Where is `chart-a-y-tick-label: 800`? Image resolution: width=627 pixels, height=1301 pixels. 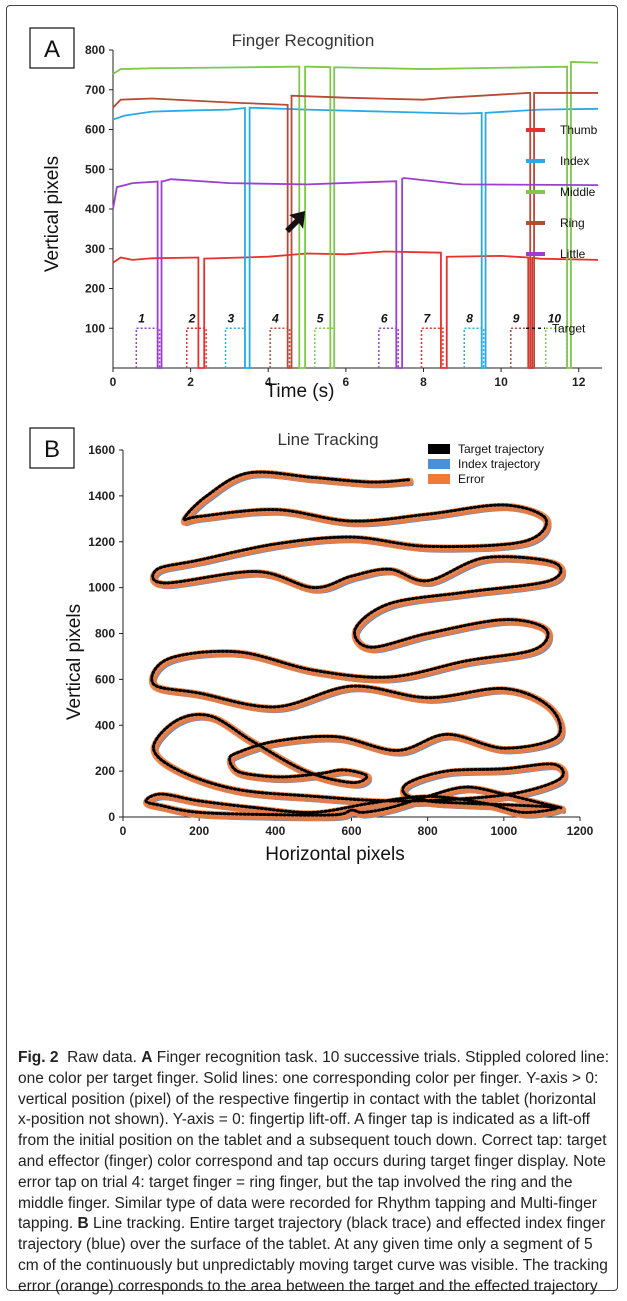 chart-a-y-tick-label: 800 is located at coordinates (95, 50).